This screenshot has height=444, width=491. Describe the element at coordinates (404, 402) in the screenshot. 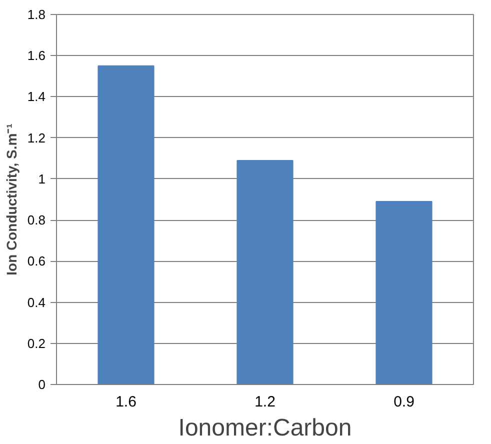

I see `x-tick-label: 0.9` at that location.